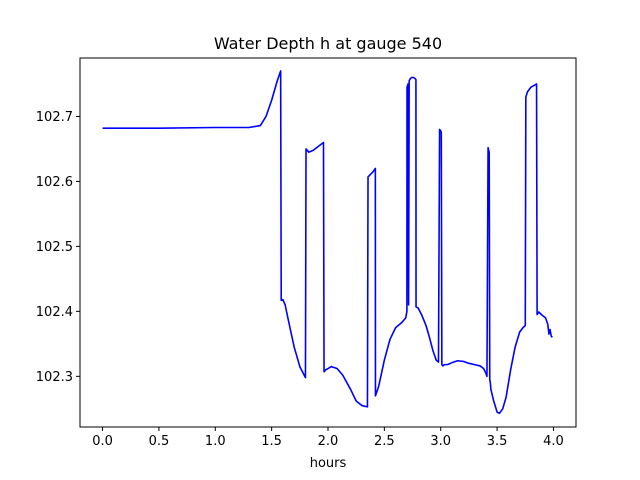 The image size is (640, 480). I want to click on x-tick-label: 3.0, so click(440, 441).